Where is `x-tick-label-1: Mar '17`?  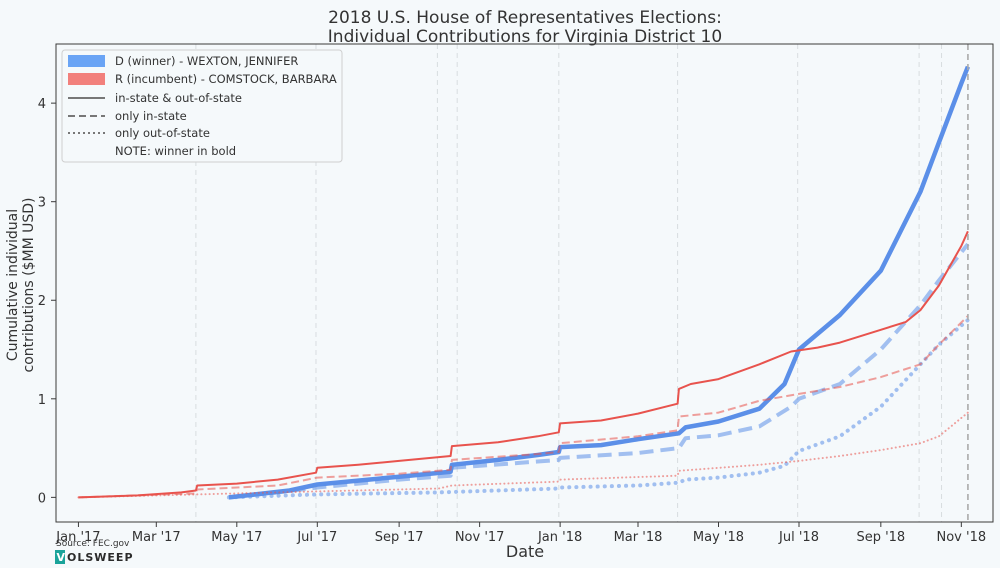 x-tick-label-1: Mar '17 is located at coordinates (156, 537).